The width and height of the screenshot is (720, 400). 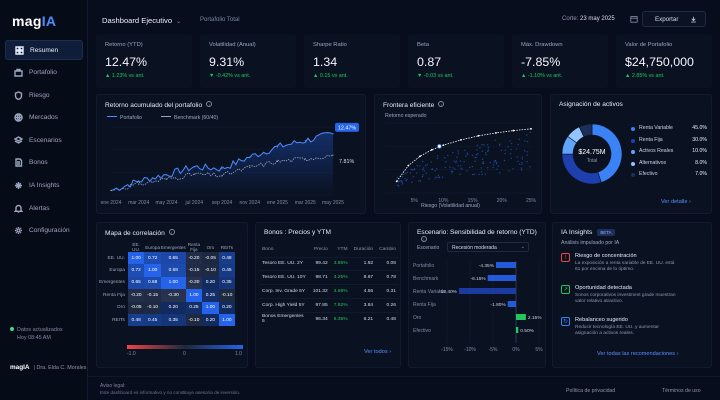 What do you see at coordinates (268, 250) in the screenshot?
I see `column-header: Bono` at bounding box center [268, 250].